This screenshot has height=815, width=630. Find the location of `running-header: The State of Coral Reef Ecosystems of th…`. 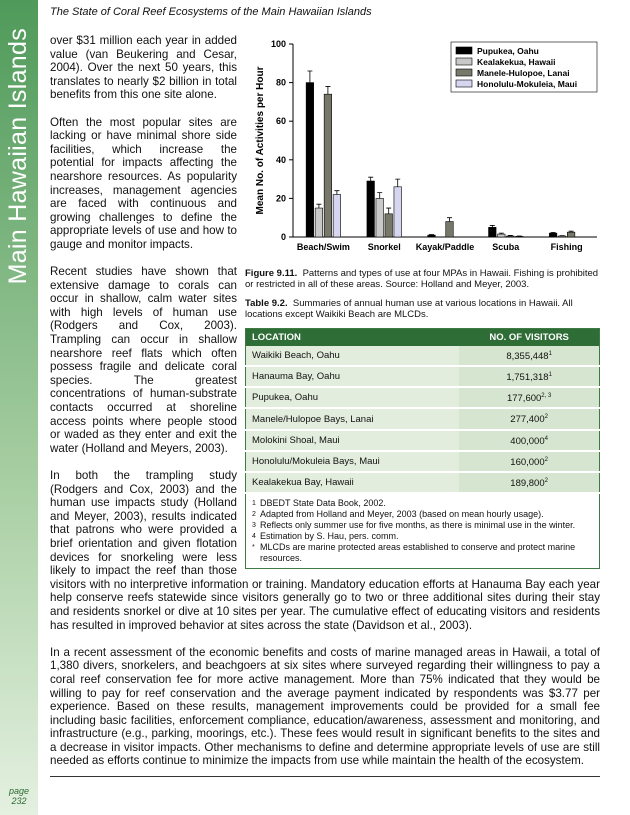

running-header: The State of Coral Reef Ecosystems of th… is located at coordinates (211, 12).